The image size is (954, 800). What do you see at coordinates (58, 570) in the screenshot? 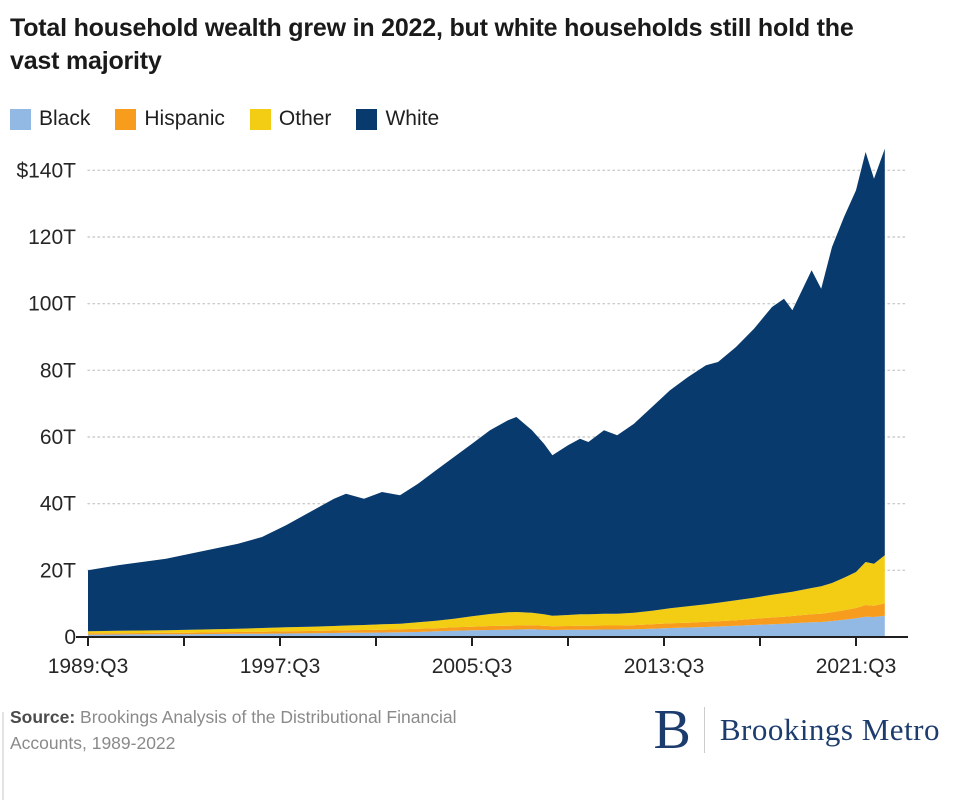
I see `y-tick-label: 20T` at bounding box center [58, 570].